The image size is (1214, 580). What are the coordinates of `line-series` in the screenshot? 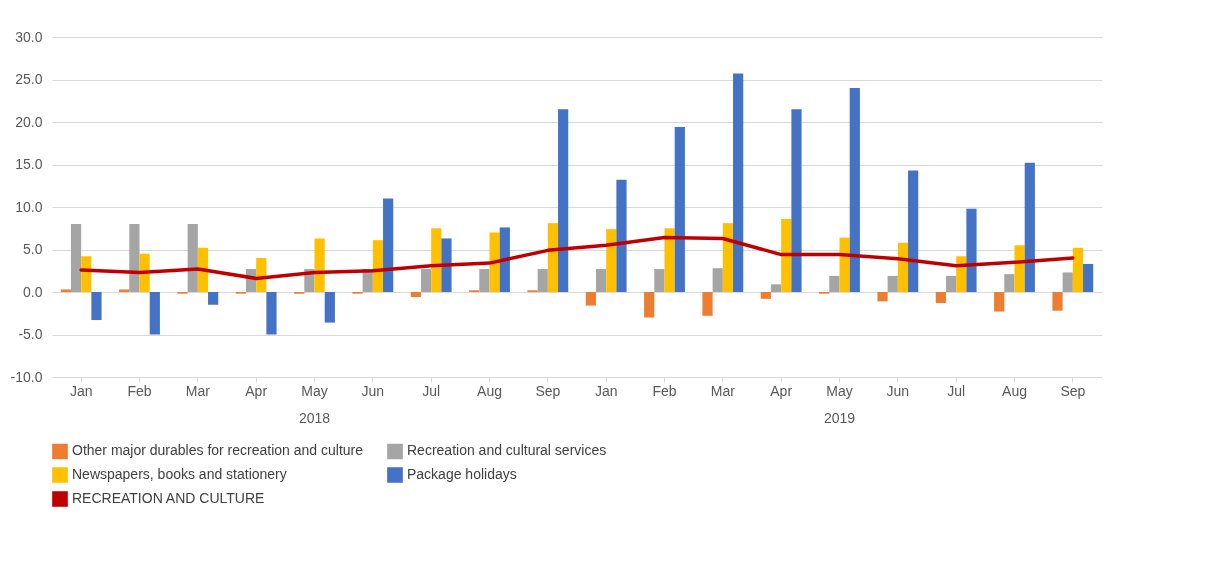 It's located at (577, 258).